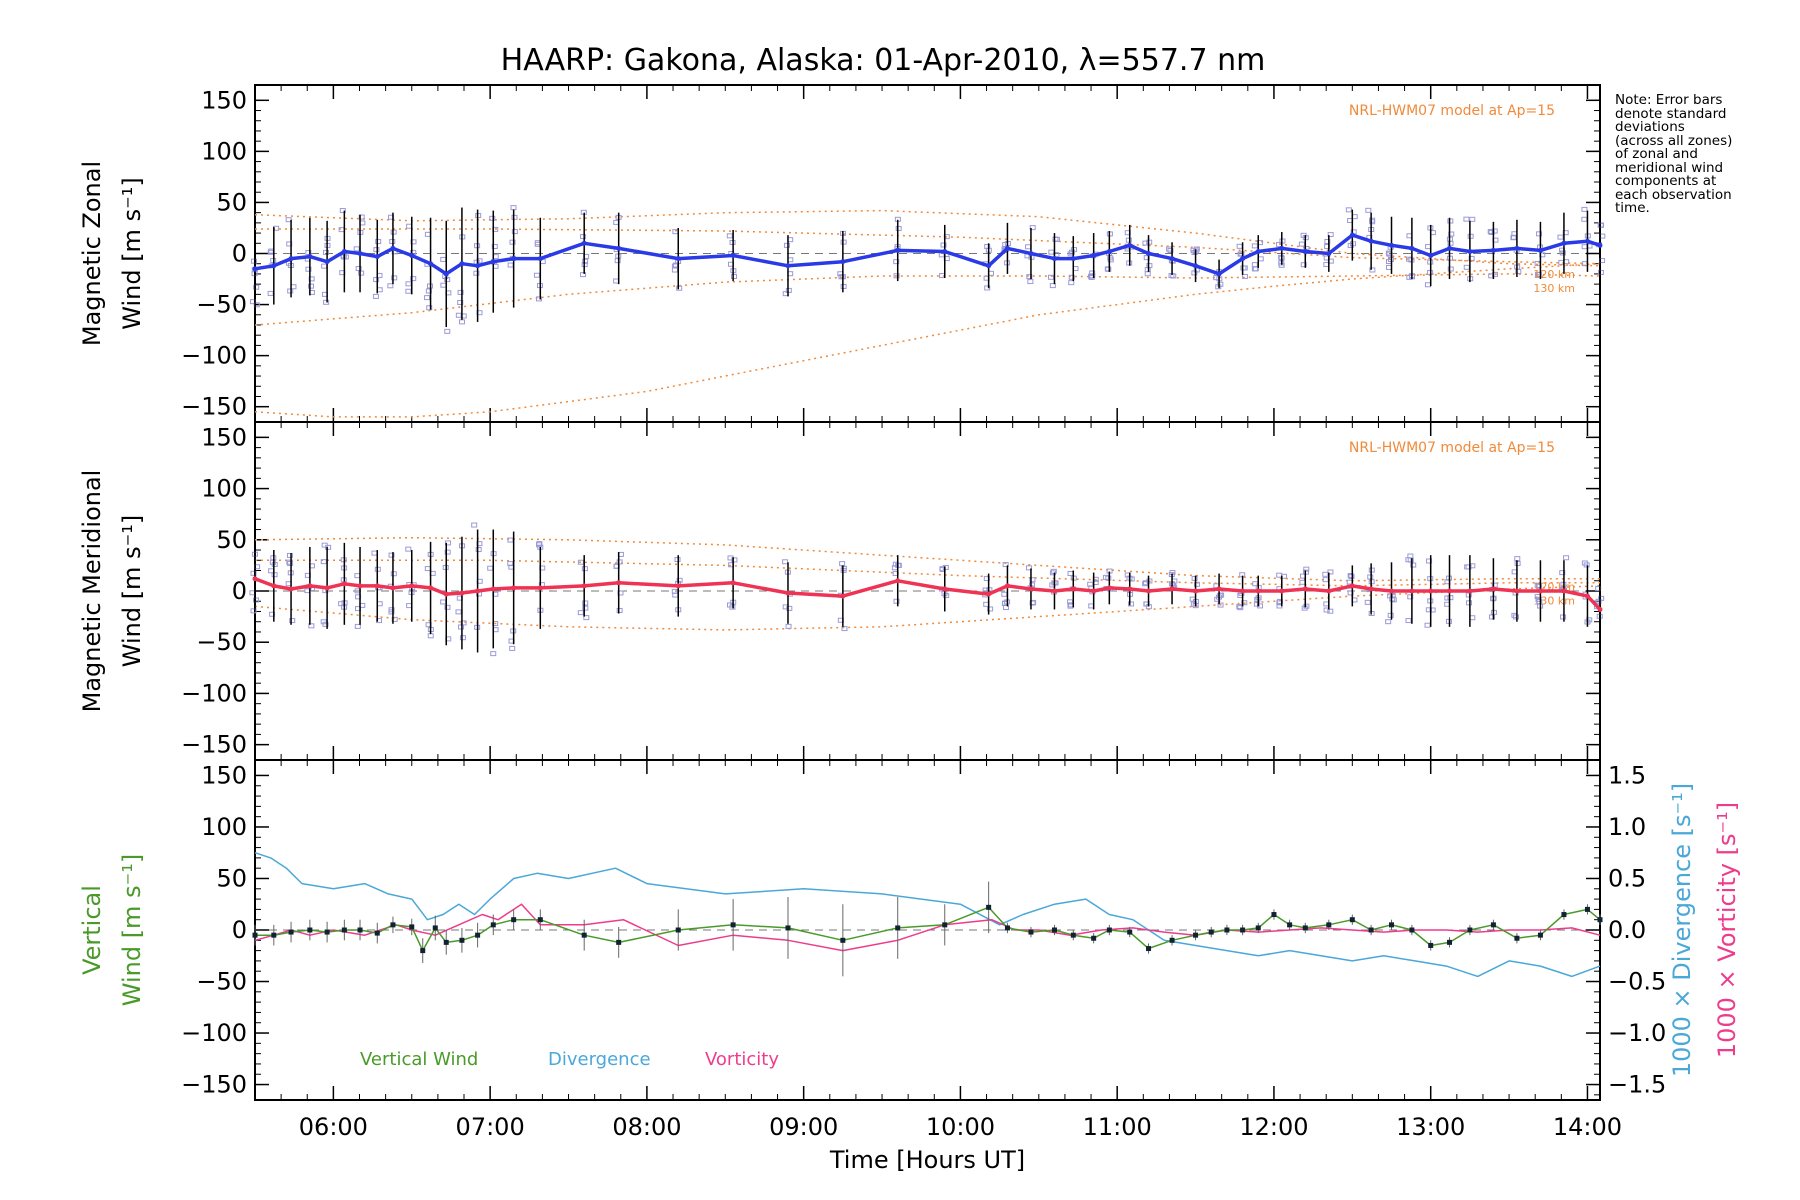  Describe the element at coordinates (1632, 208) in the screenshot. I see `note-line: time.` at that location.